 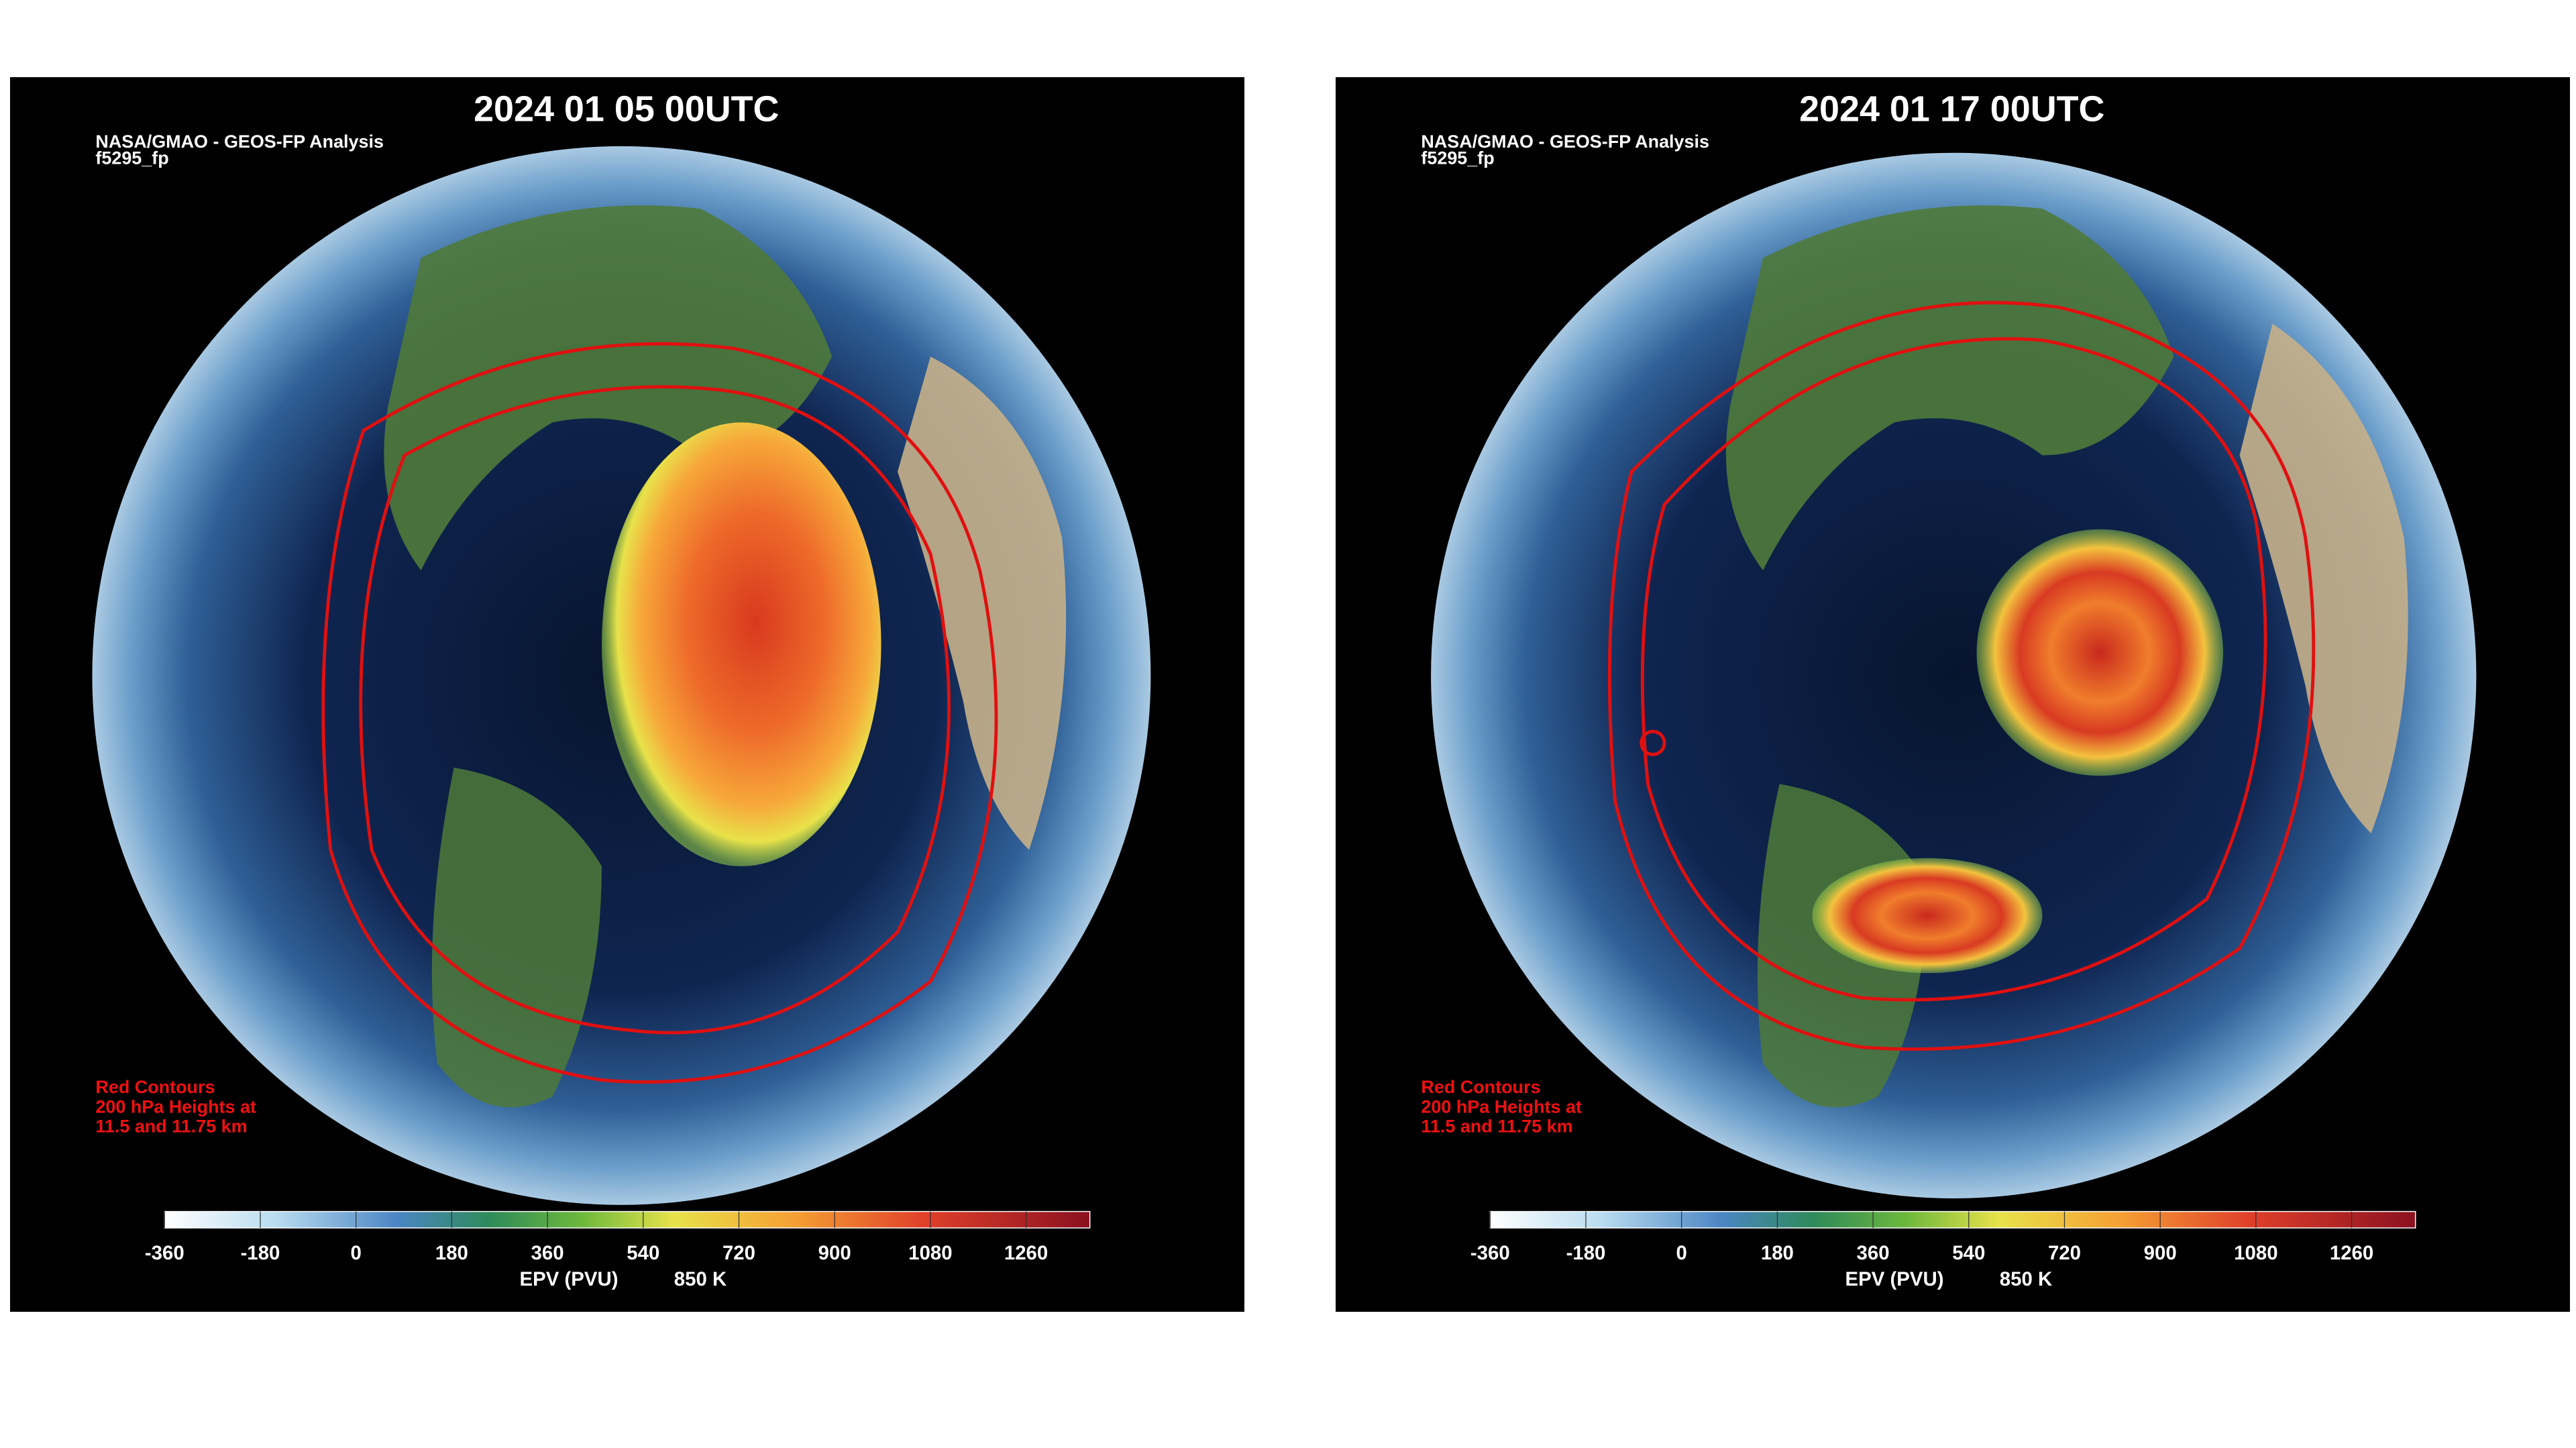 What do you see at coordinates (626, 109) in the screenshot?
I see `panel-title: 2024 01 05 00UTC` at bounding box center [626, 109].